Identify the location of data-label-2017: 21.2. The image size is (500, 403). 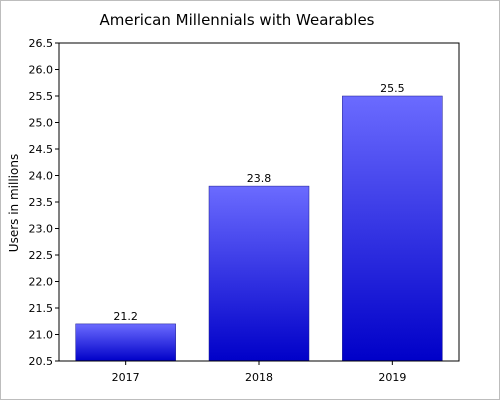
(125, 316).